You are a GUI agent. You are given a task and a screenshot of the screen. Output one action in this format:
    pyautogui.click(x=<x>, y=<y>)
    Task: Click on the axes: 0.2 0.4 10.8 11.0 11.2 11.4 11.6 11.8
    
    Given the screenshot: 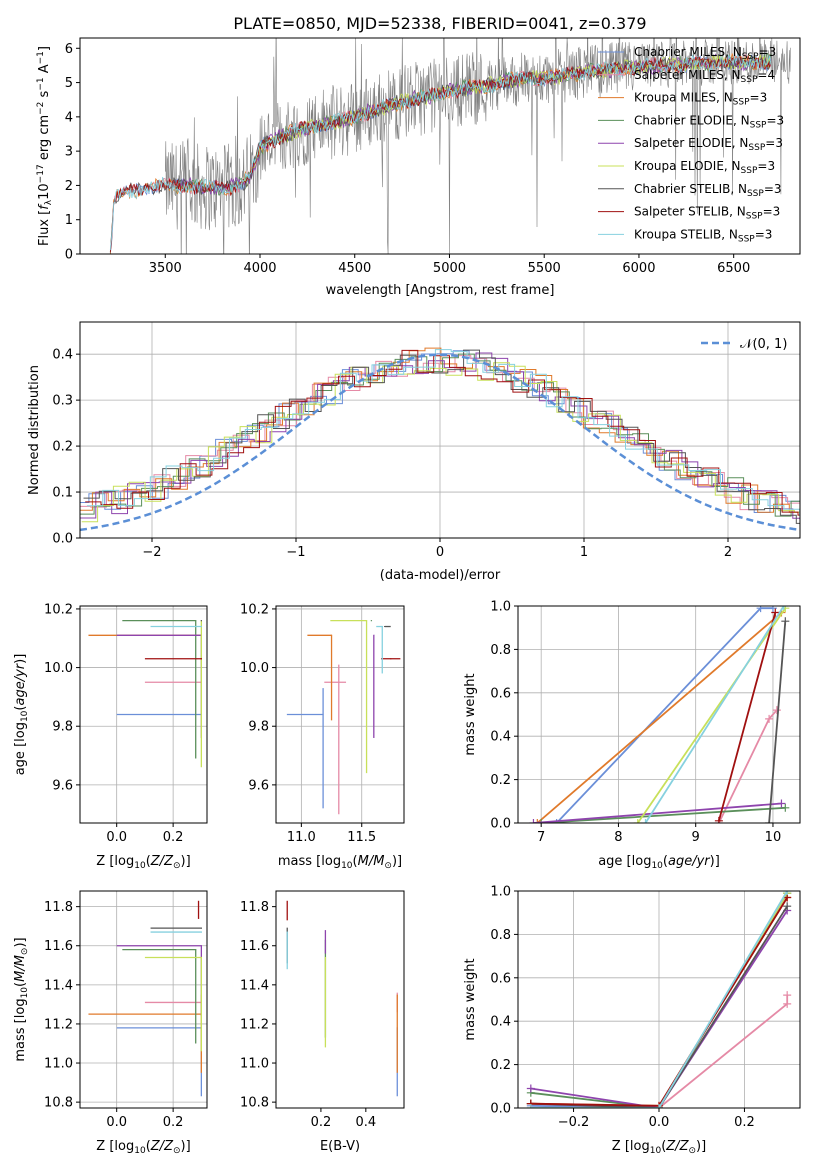 What is the action you would take?
    pyautogui.click(x=322, y=1010)
    